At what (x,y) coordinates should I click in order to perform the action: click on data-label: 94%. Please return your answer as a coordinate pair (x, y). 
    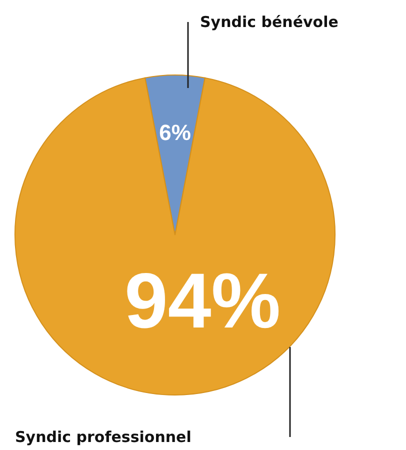
    Looking at the image, I should click on (202, 300).